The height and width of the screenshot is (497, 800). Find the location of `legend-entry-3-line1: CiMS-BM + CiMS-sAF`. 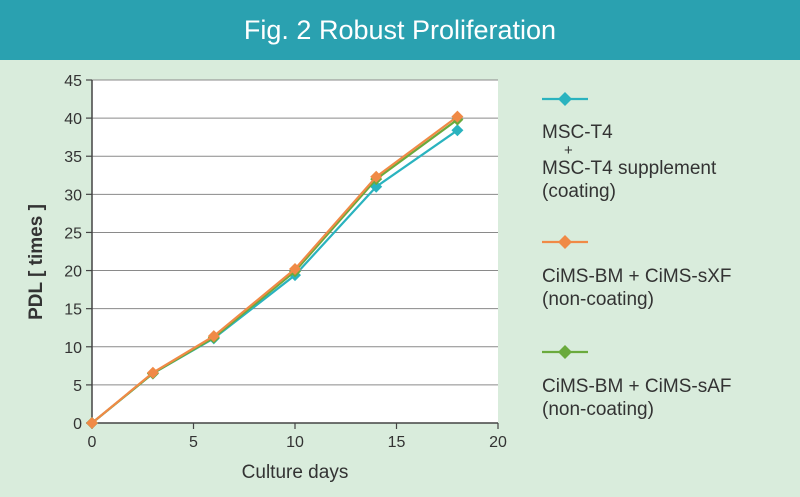

legend-entry-3-line1: CiMS-BM + CiMS-sAF is located at coordinates (637, 386).